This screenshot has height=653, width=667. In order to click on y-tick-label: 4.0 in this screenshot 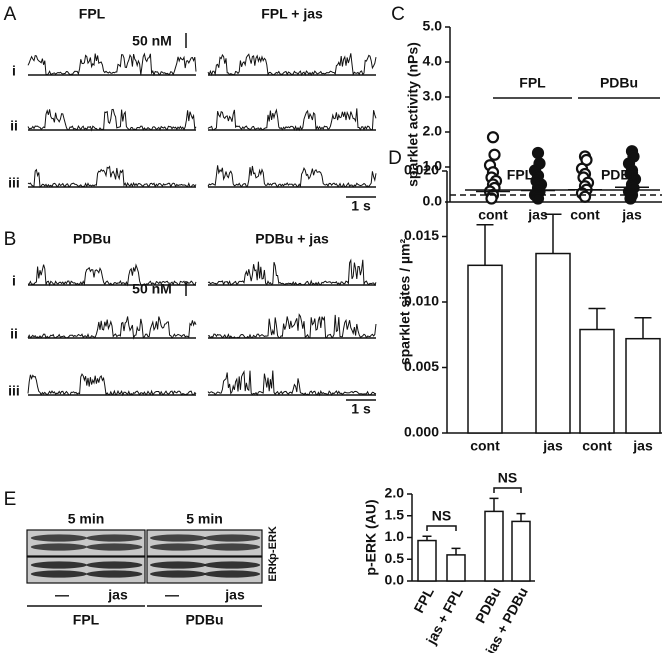, I will do `click(433, 61)`.